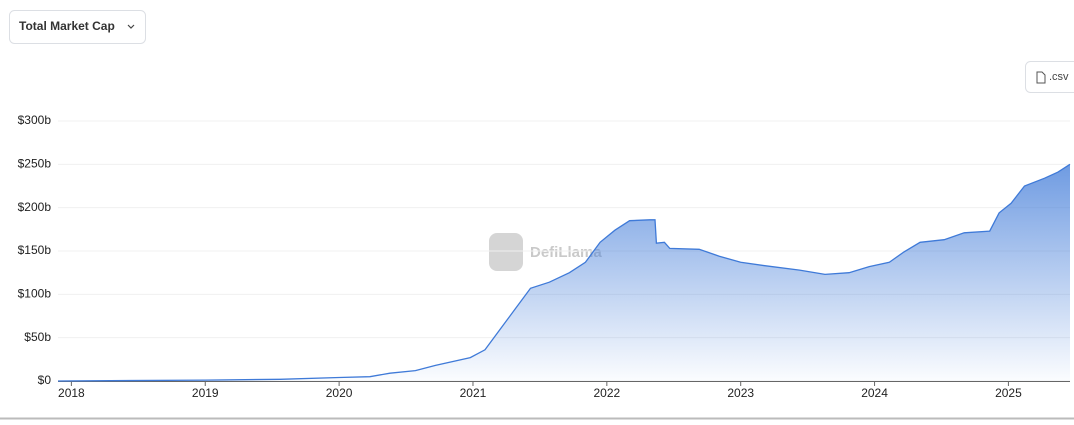  What do you see at coordinates (606, 393) in the screenshot?
I see `x-tick-label: 2022` at bounding box center [606, 393].